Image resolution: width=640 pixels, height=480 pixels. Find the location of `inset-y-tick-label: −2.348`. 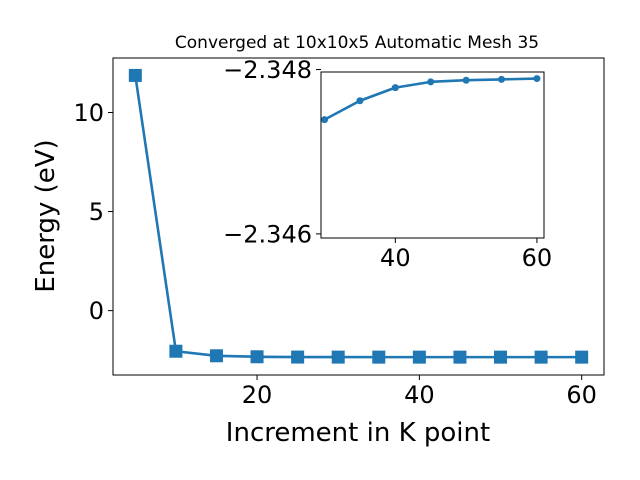

inset-y-tick-label: −2.348 is located at coordinates (267, 70).